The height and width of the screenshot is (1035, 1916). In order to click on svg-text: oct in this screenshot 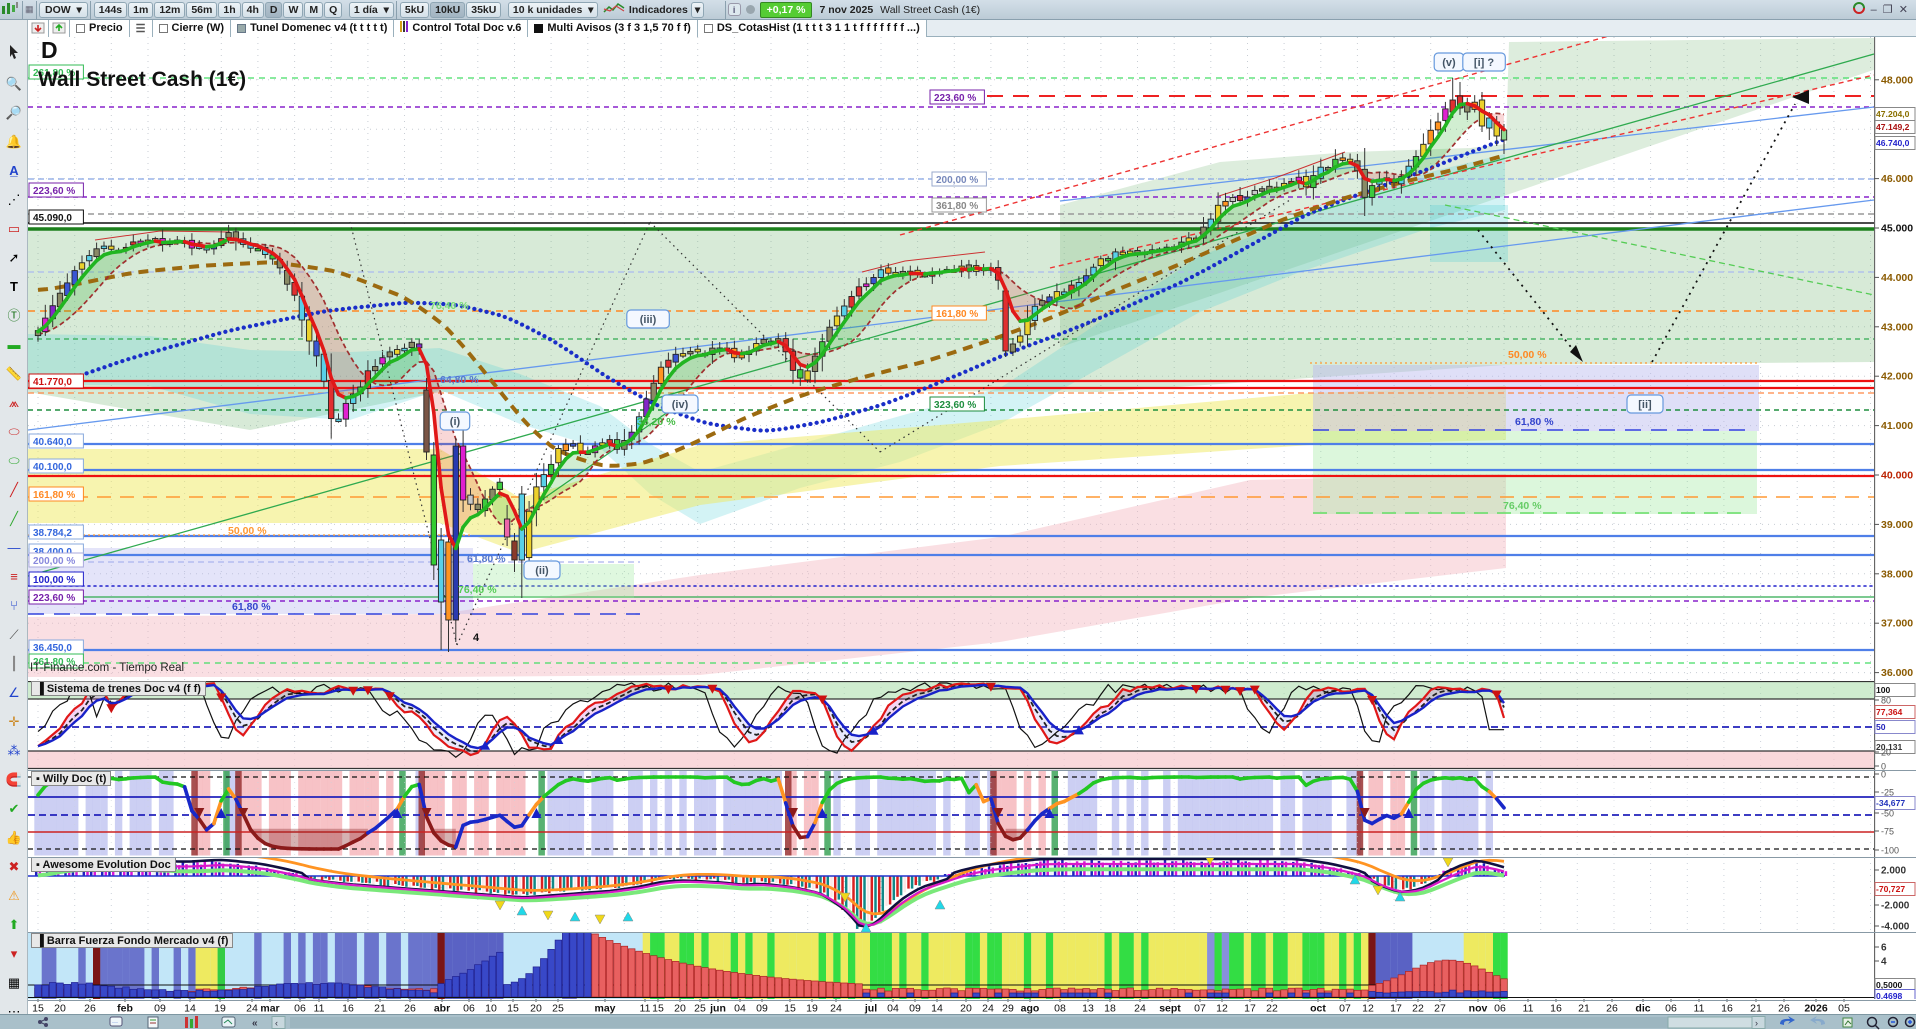, I will do `click(1318, 1009)`.